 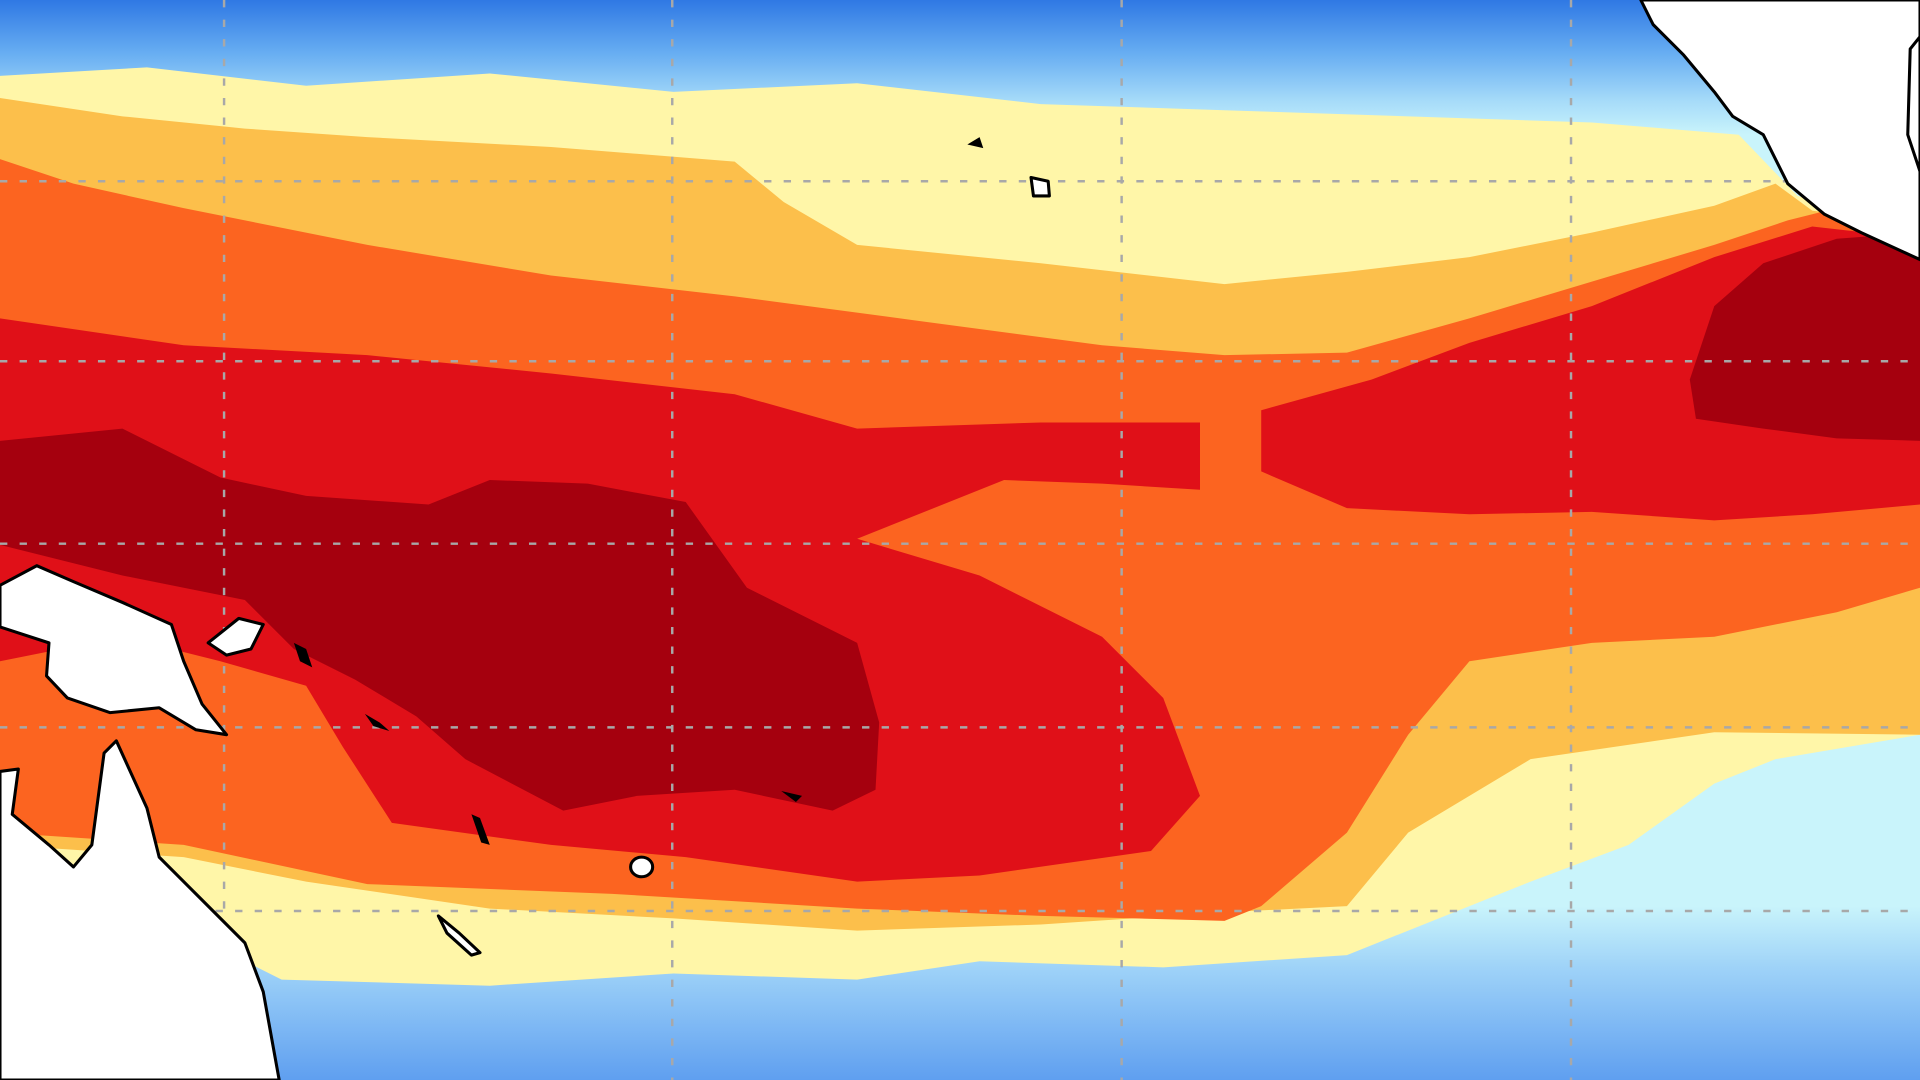 What do you see at coordinates (235, 636) in the screenshot?
I see `new-britain` at bounding box center [235, 636].